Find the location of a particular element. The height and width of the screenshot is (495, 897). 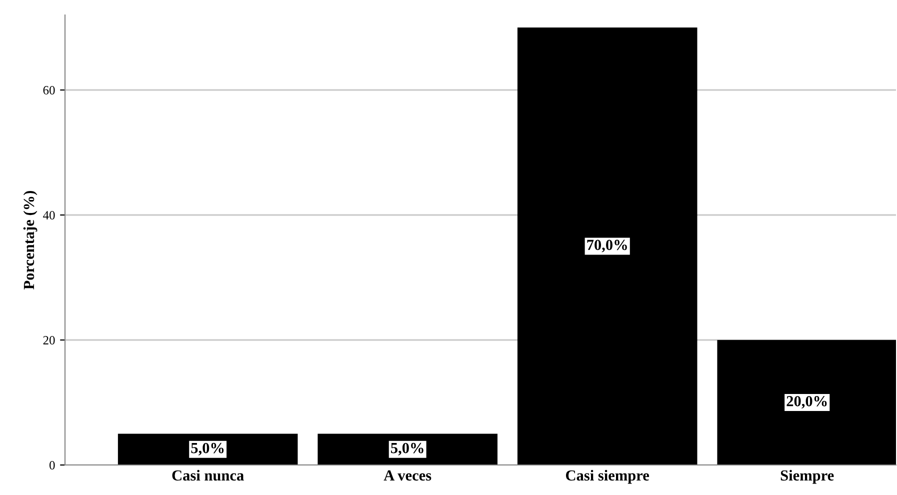

y-tick-label: 20 is located at coordinates (49, 340).